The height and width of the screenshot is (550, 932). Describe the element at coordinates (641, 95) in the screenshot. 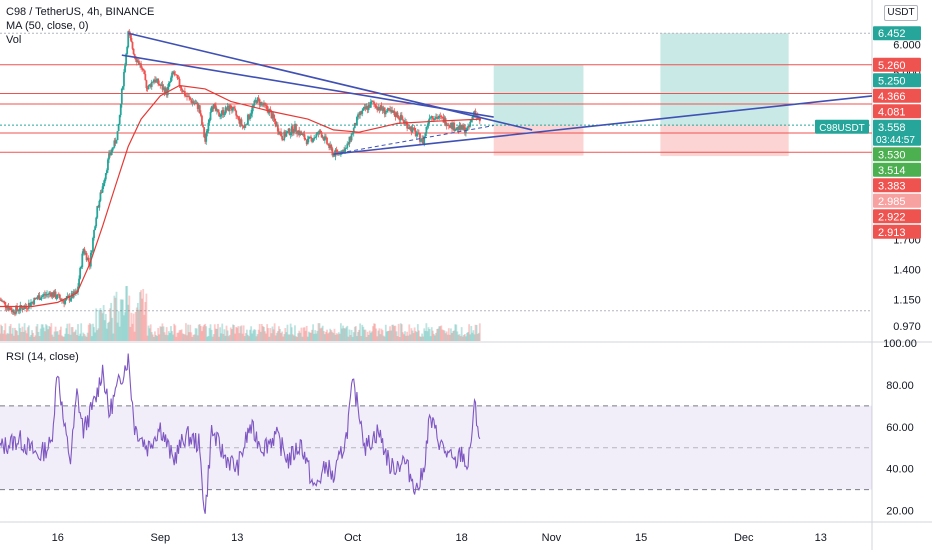

I see `position-tools` at that location.